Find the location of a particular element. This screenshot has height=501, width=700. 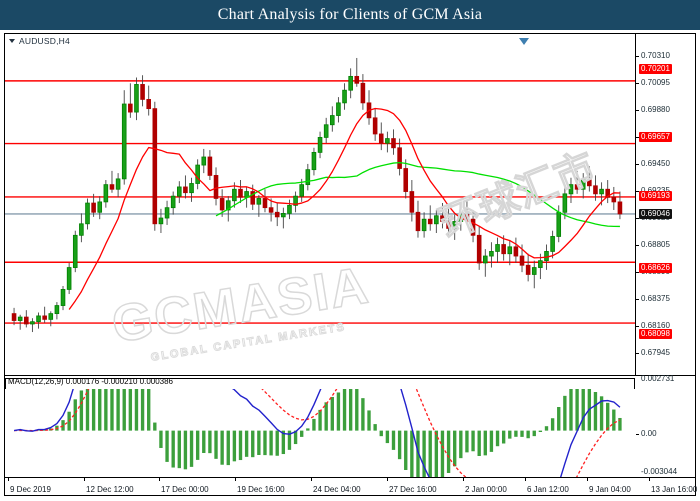

price-level-label: 0.69193 is located at coordinates (655, 196).